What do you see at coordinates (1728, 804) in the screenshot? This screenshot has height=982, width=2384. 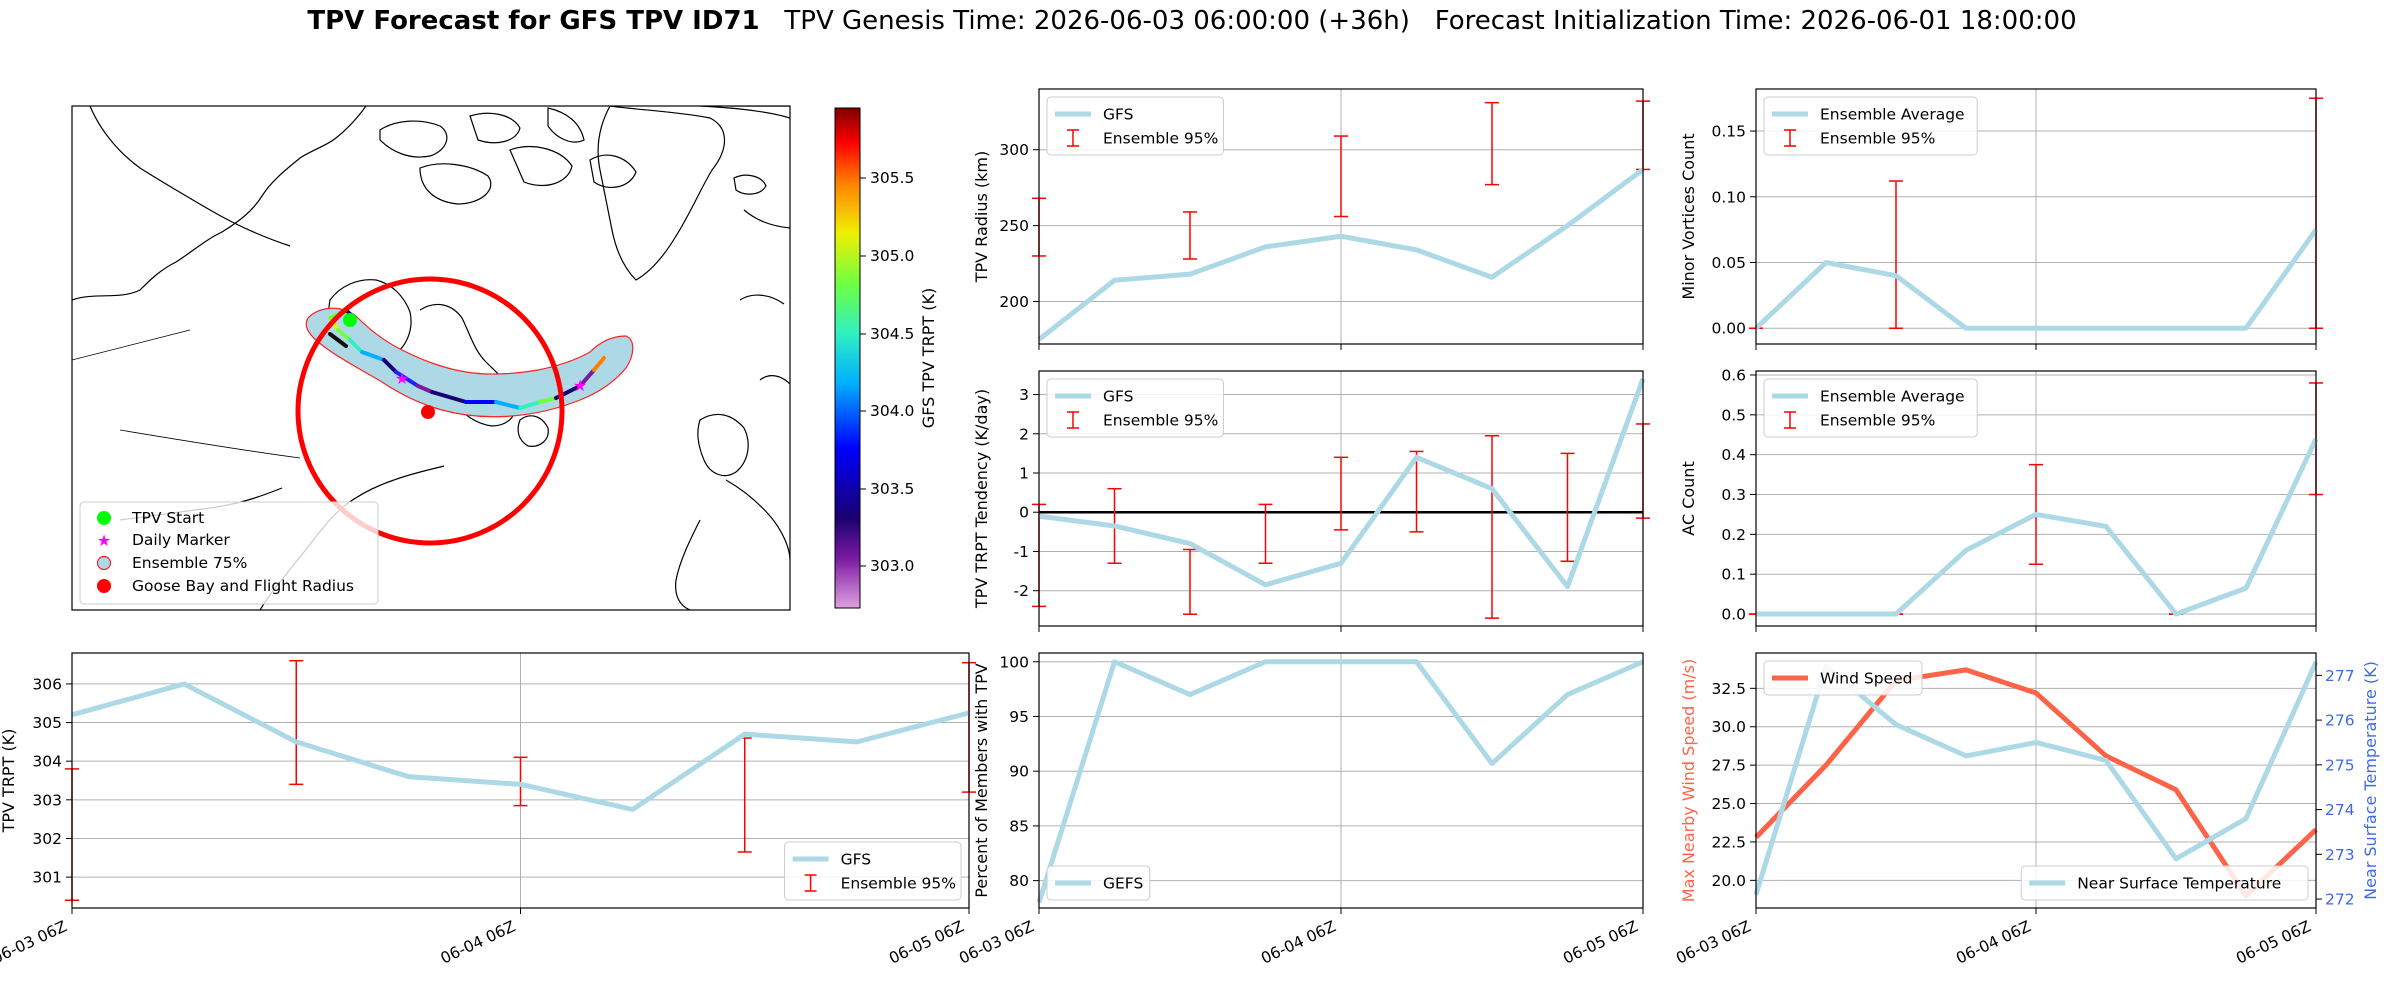 I see `y-tick-label: 25.0` at bounding box center [1728, 804].